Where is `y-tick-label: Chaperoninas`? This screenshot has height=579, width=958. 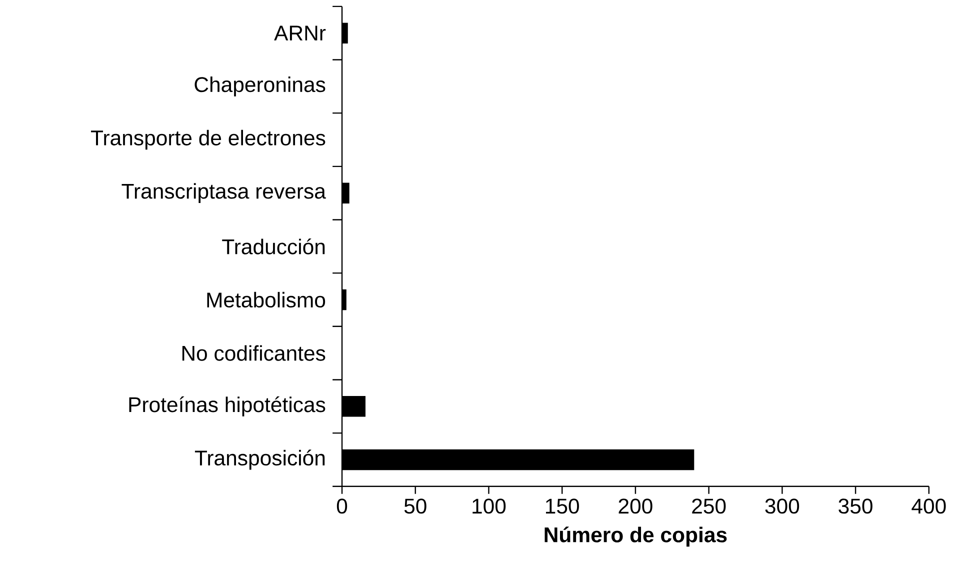 y-tick-label: Chaperoninas is located at coordinates (260, 86).